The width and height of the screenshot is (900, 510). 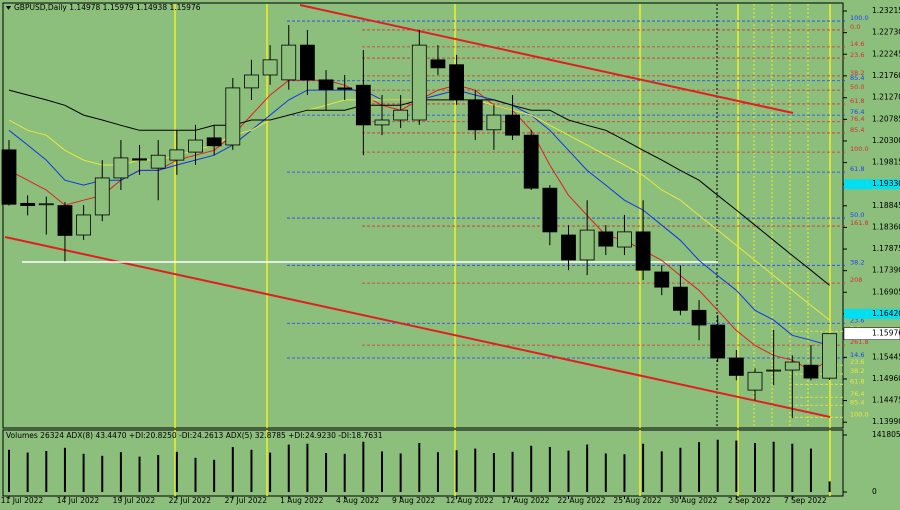 What do you see at coordinates (886, 356) in the screenshot?
I see `y-tick-label: 1.15445` at bounding box center [886, 356].